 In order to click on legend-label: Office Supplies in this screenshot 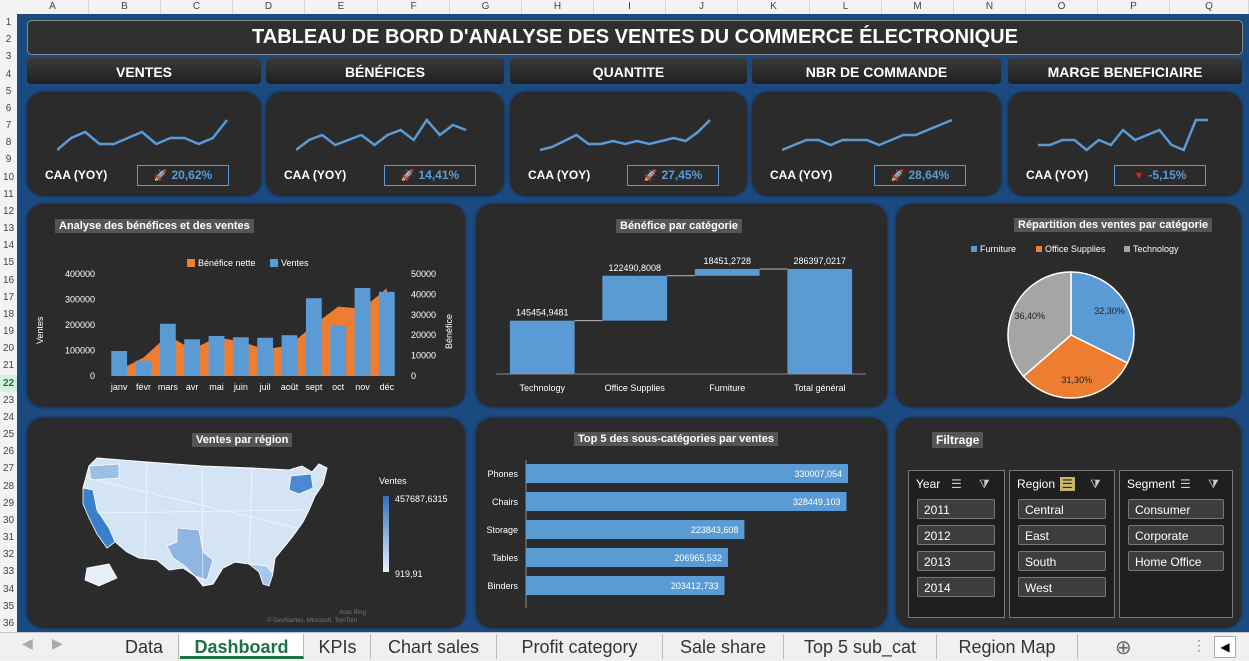, I will do `click(1075, 249)`.